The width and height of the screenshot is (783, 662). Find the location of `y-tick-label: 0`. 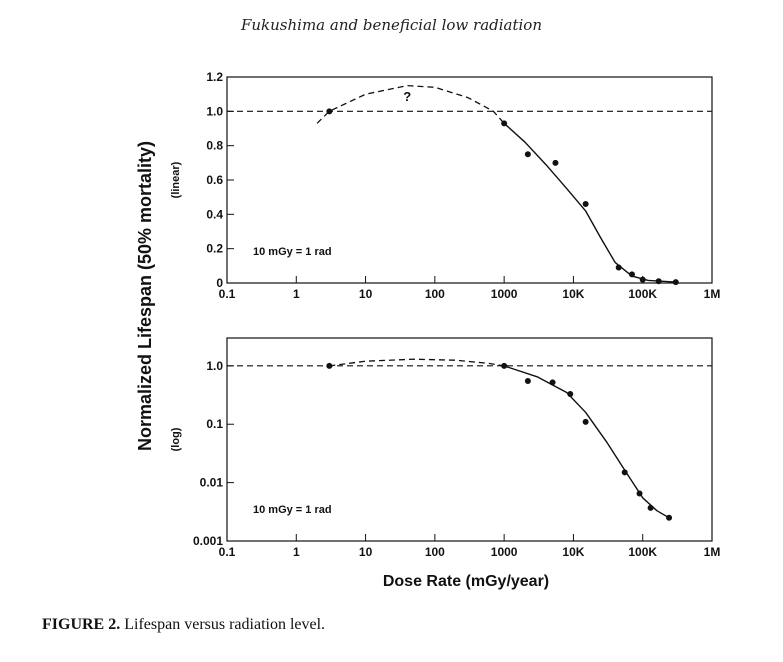

y-tick-label: 0 is located at coordinates (219, 283).